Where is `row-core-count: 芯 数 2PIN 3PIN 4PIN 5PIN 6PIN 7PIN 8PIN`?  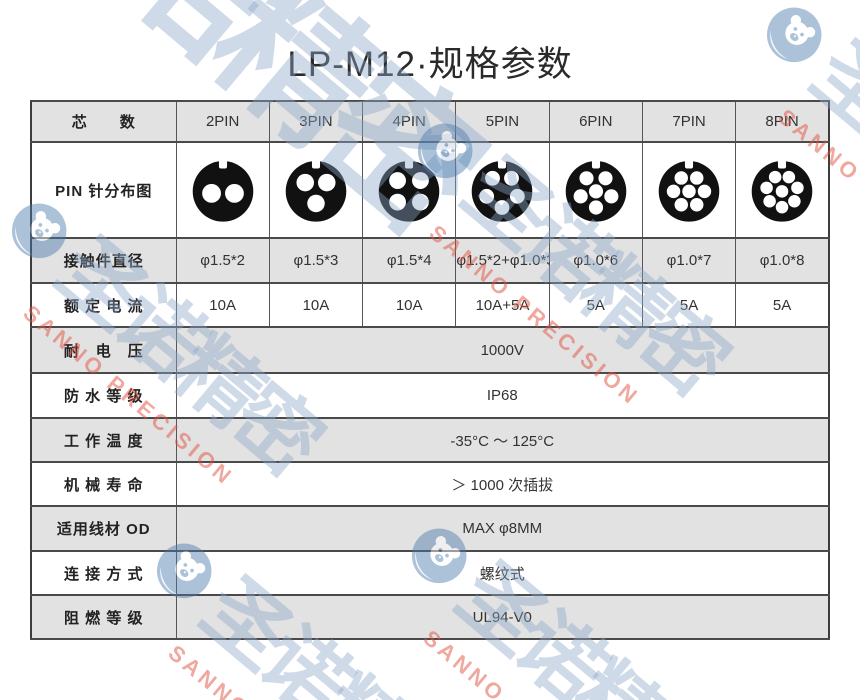 row-core-count: 芯 数 2PIN 3PIN 4PIN 5PIN 6PIN 7PIN 8PIN is located at coordinates (430, 121).